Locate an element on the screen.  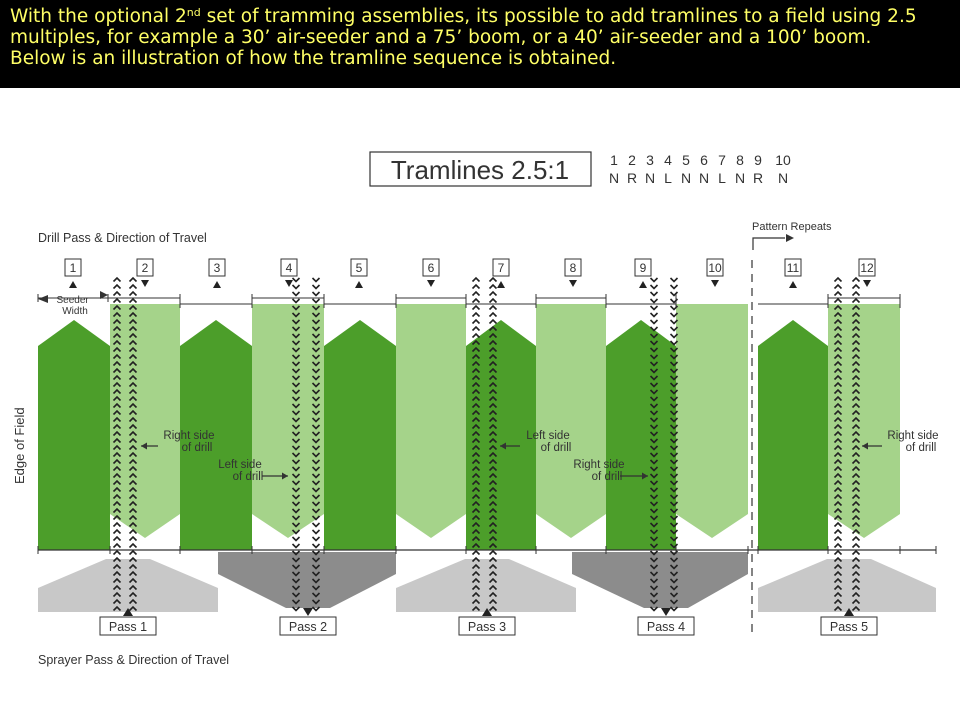
drill-direction-arrow is located at coordinates (359, 284).